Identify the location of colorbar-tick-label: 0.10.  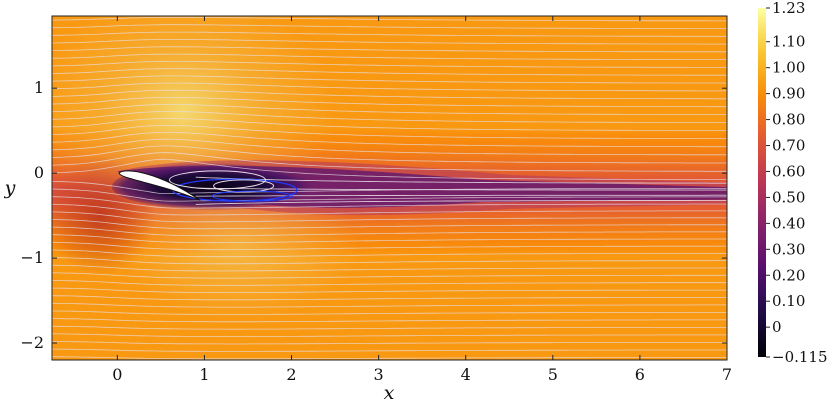
(788, 301).